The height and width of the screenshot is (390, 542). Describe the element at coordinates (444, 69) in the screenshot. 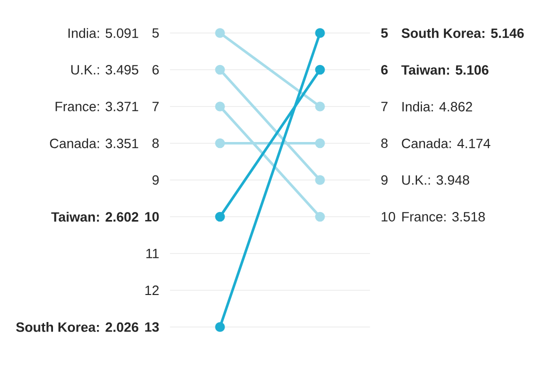

I see `text: Taiwan: 5.106` at that location.